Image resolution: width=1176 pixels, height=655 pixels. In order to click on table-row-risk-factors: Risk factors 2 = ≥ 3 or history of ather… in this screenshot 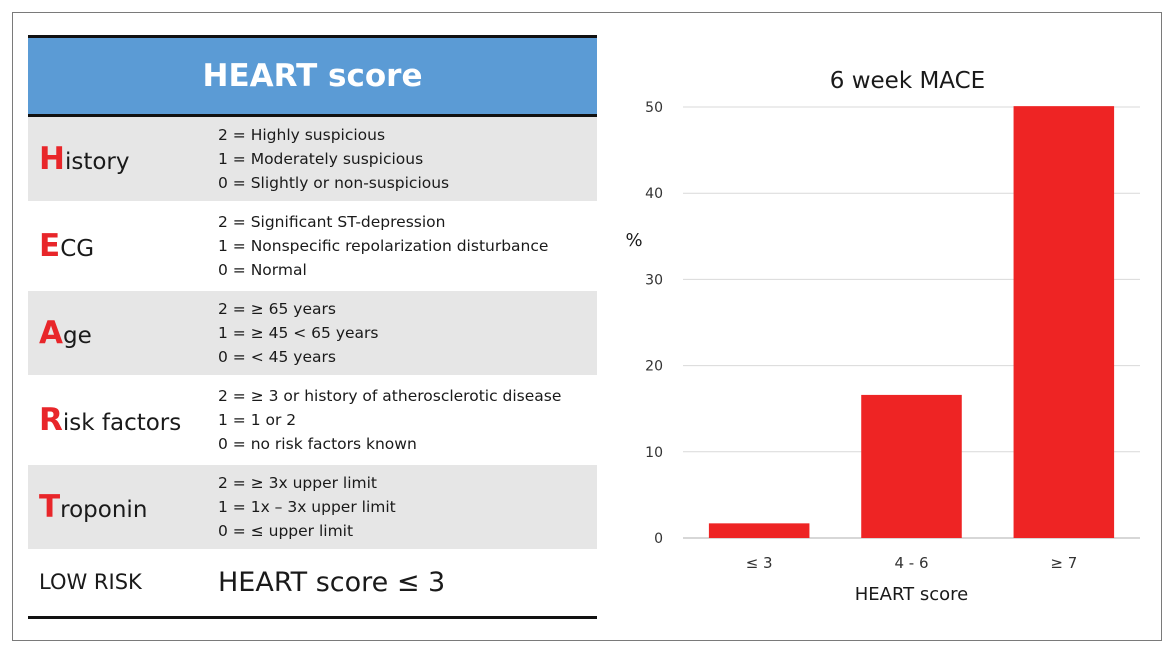, I will do `click(312, 421)`.